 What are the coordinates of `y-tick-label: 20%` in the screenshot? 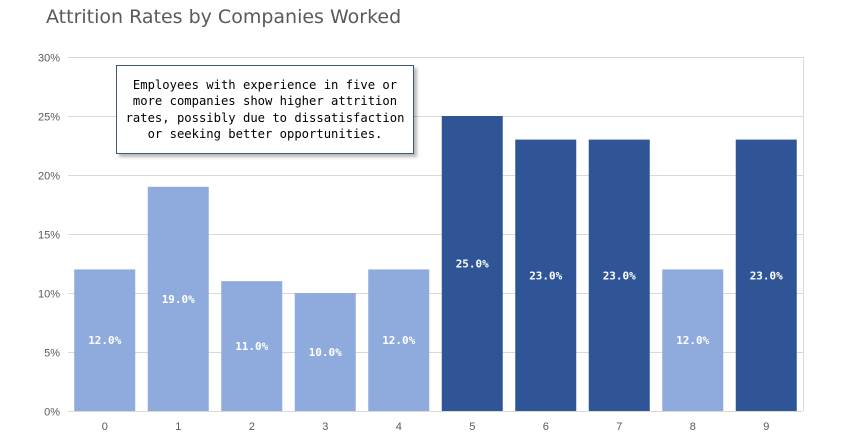 It's located at (49, 177).